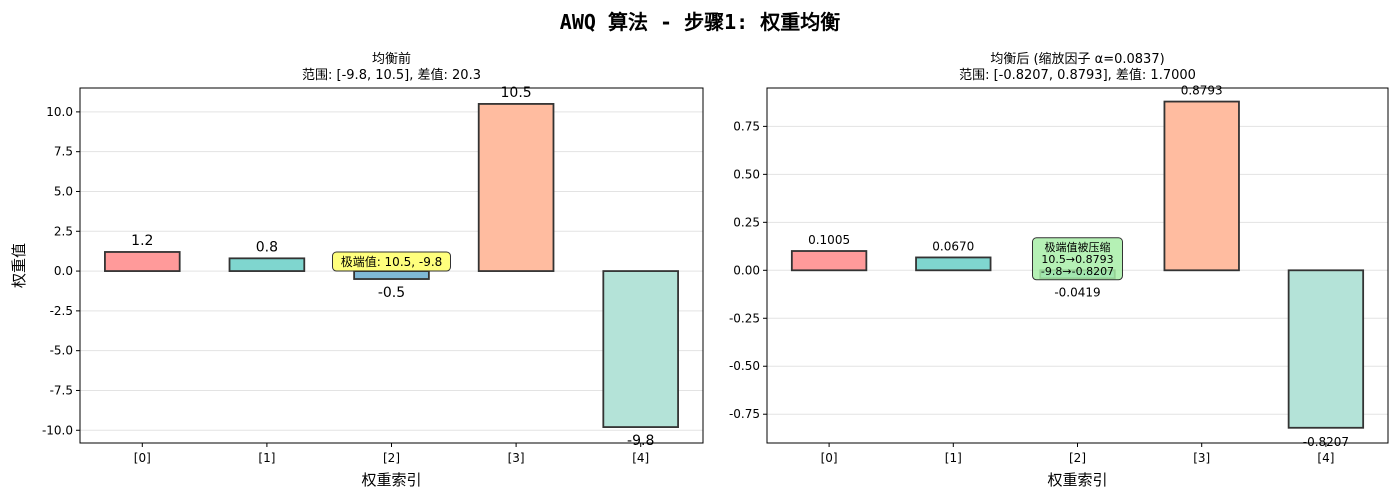  What do you see at coordinates (829, 458) in the screenshot?
I see `panel2-x-tick-label-0: [0]` at bounding box center [829, 458].